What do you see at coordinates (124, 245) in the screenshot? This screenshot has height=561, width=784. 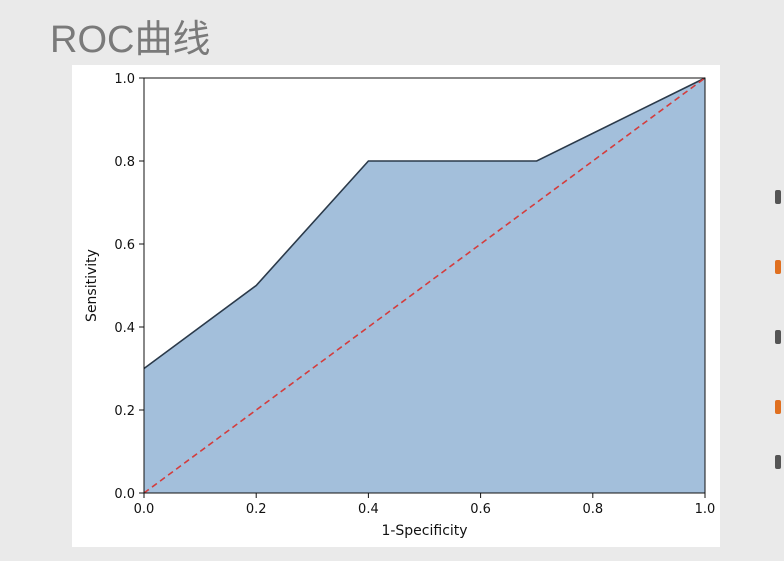 I see `y-tick-label: 0.6` at bounding box center [124, 245].